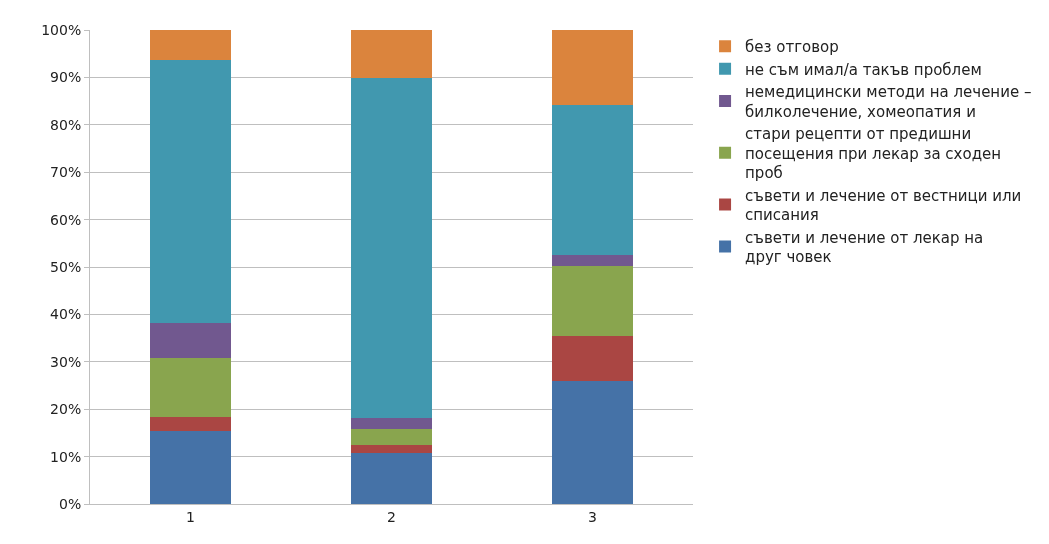  Describe the element at coordinates (66, 266) in the screenshot. I see `y-tick-label: 50%` at that location.